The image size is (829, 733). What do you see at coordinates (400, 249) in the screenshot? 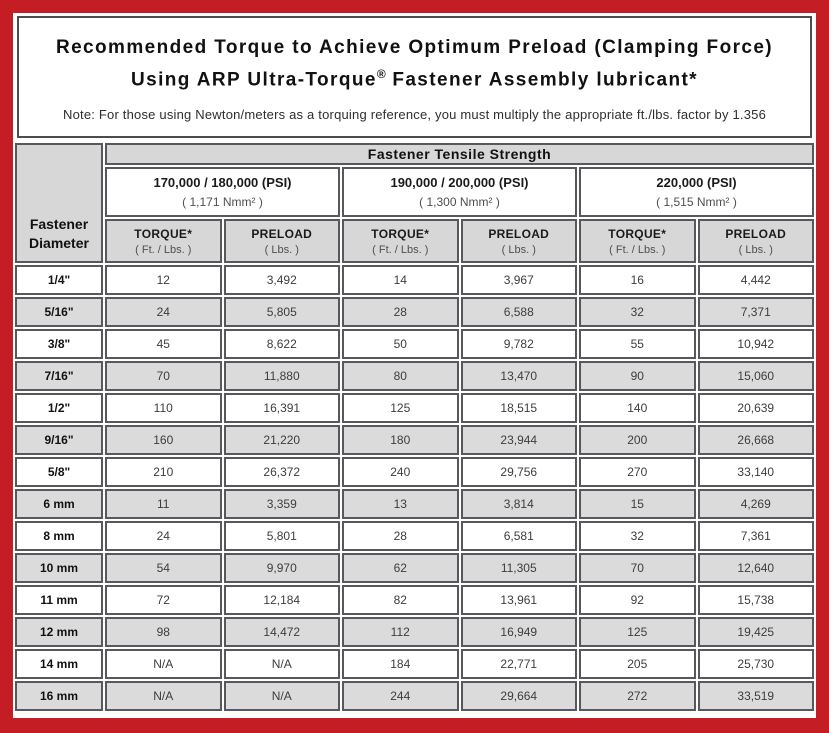
I see `torque-unit: ( Ft. / Lbs. )` at bounding box center [400, 249].